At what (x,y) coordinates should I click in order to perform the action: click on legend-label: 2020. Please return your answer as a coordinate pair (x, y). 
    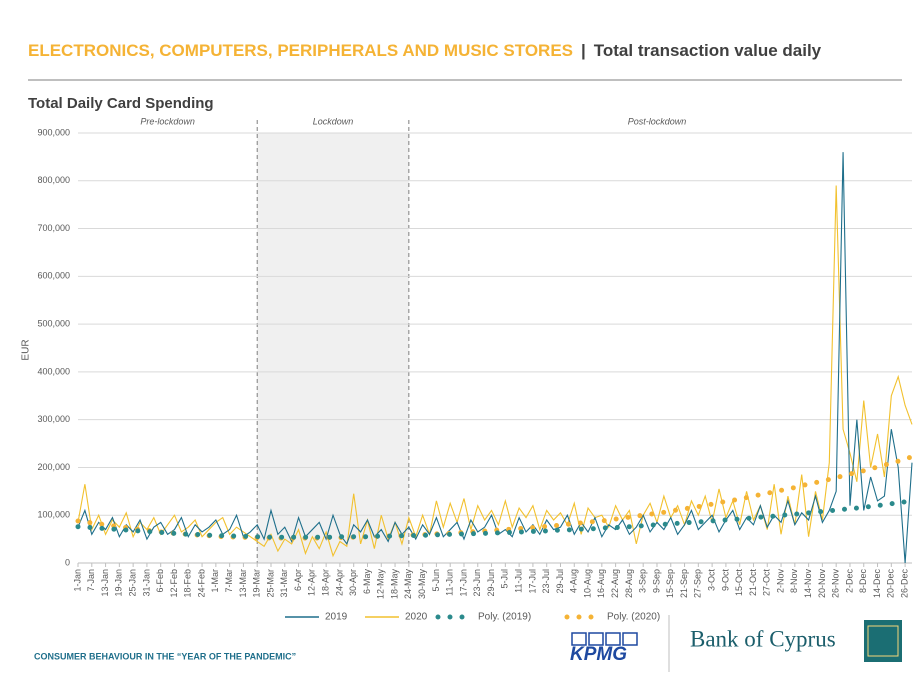
    Looking at the image, I should click on (416, 617).